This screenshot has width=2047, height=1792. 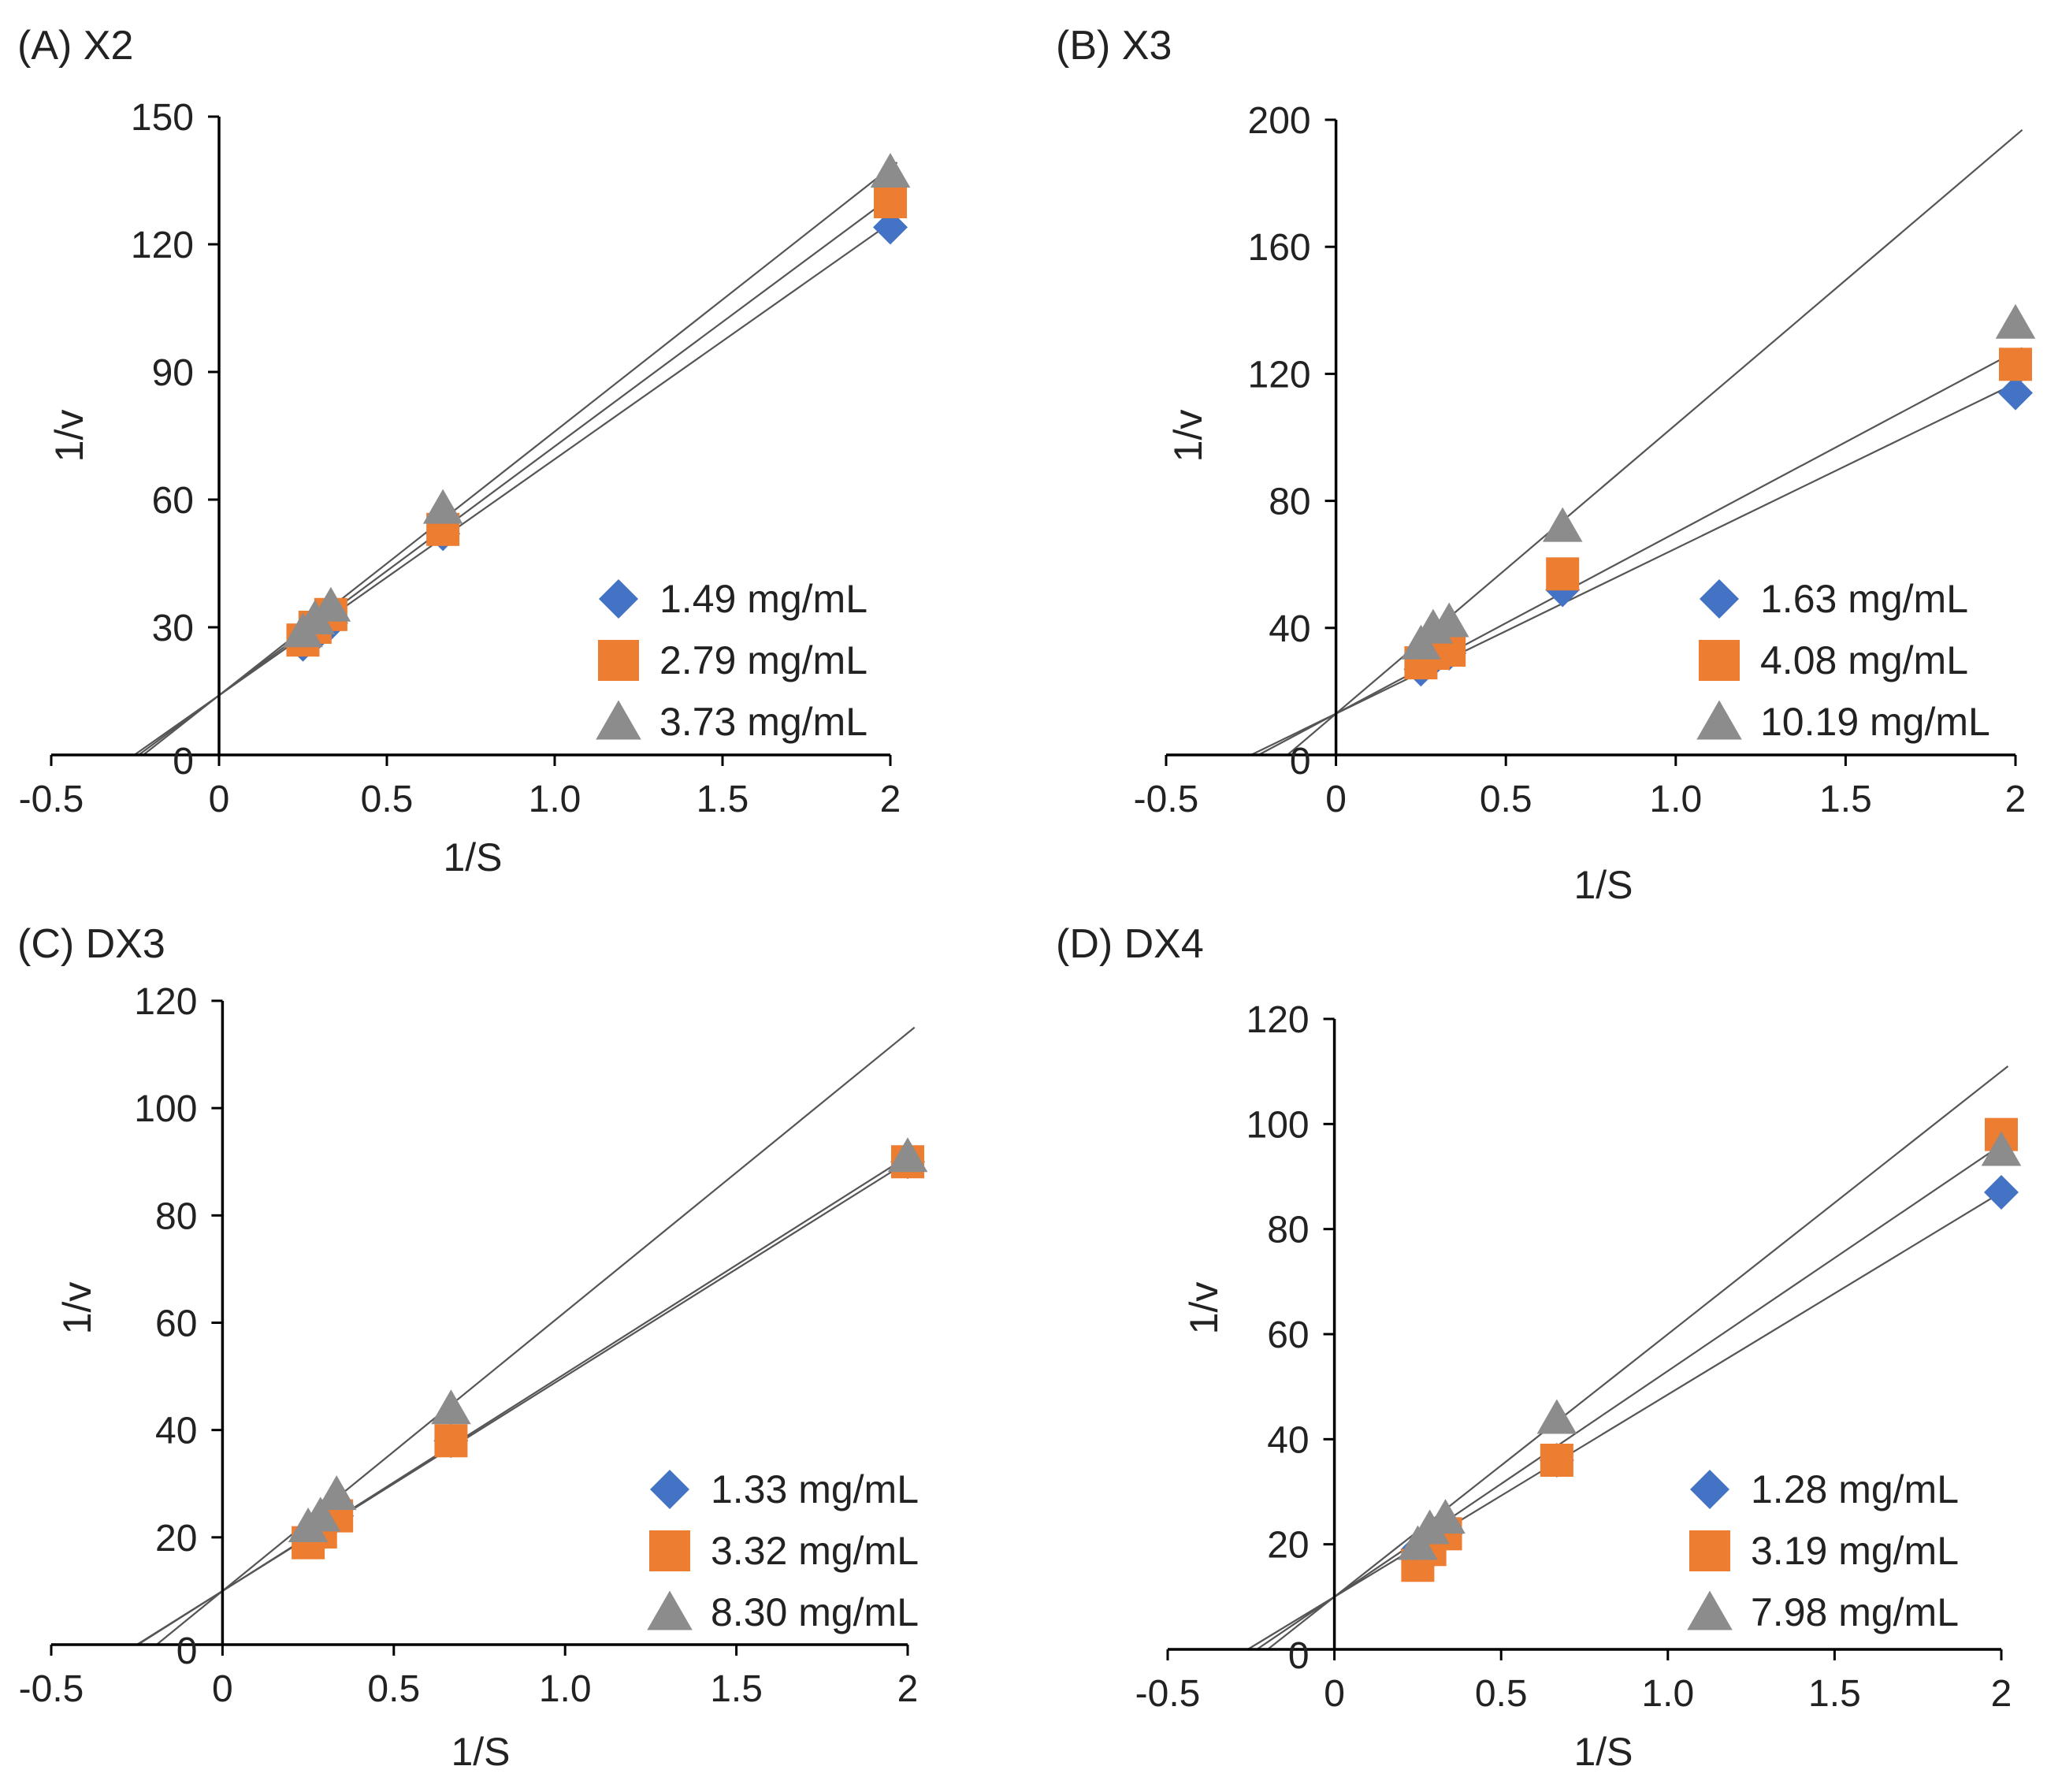 I want to click on panel-title: (A) X2, so click(x=75, y=46).